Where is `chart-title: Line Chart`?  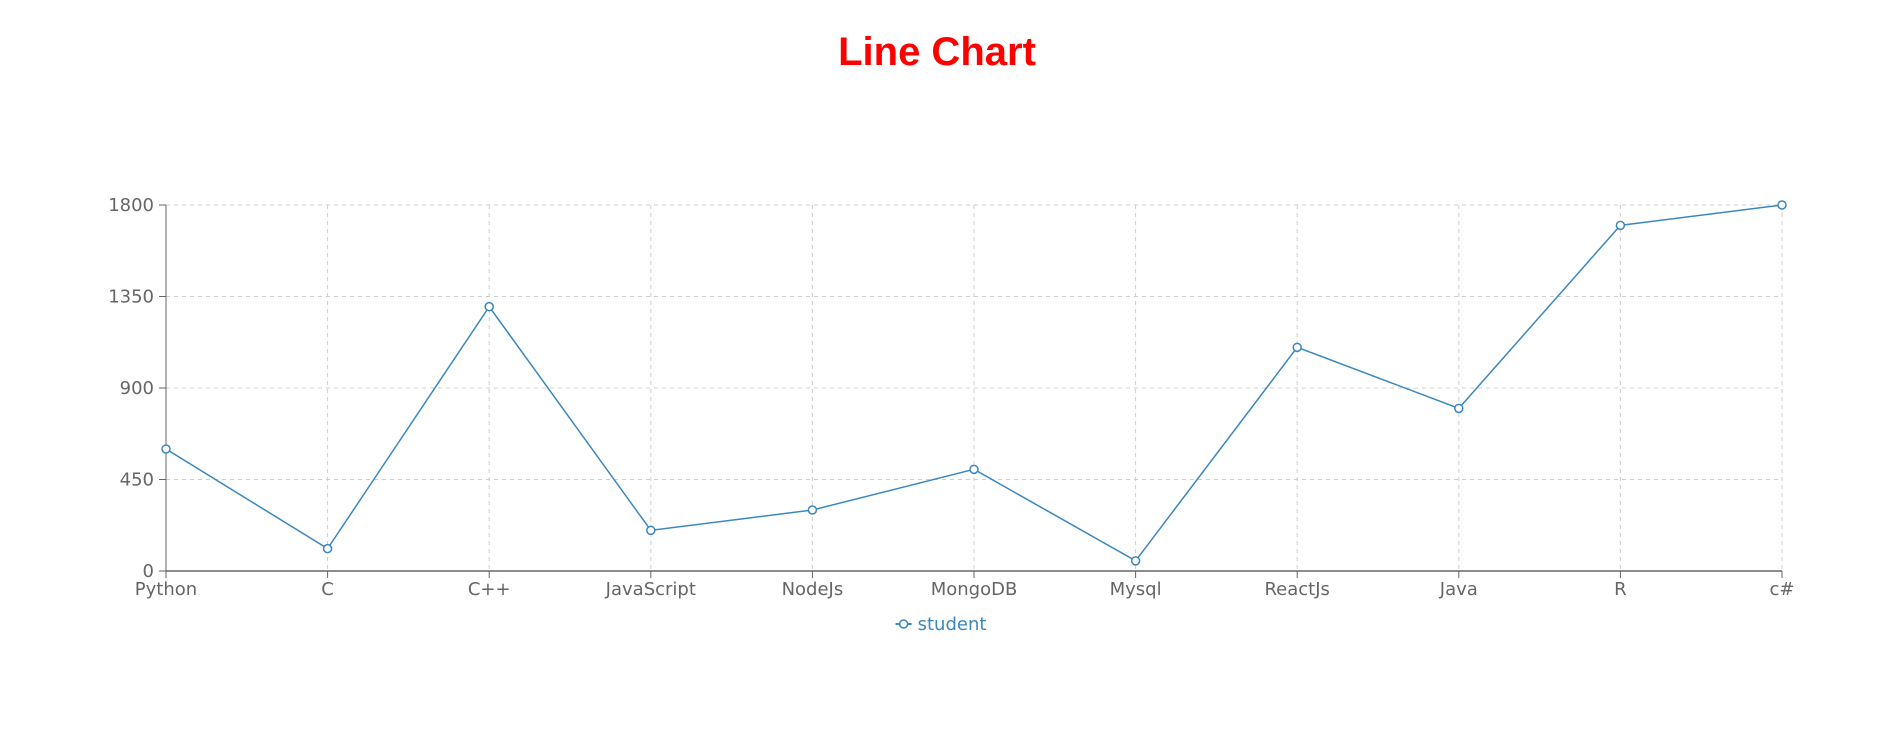 chart-title: Line Chart is located at coordinates (937, 52).